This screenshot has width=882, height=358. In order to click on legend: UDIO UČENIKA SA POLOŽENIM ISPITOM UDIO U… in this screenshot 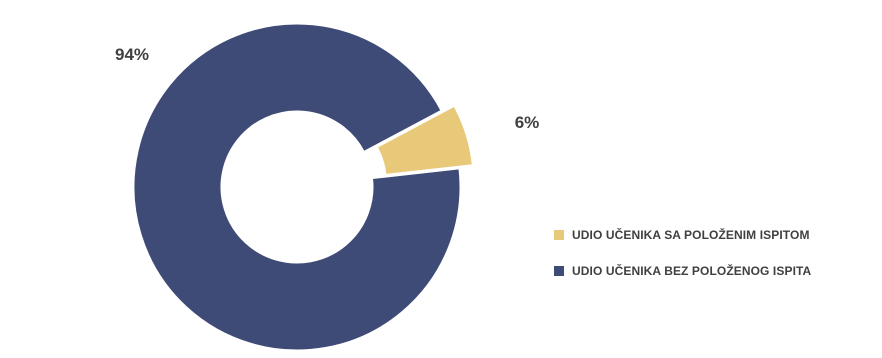, I will do `click(682, 262)`.